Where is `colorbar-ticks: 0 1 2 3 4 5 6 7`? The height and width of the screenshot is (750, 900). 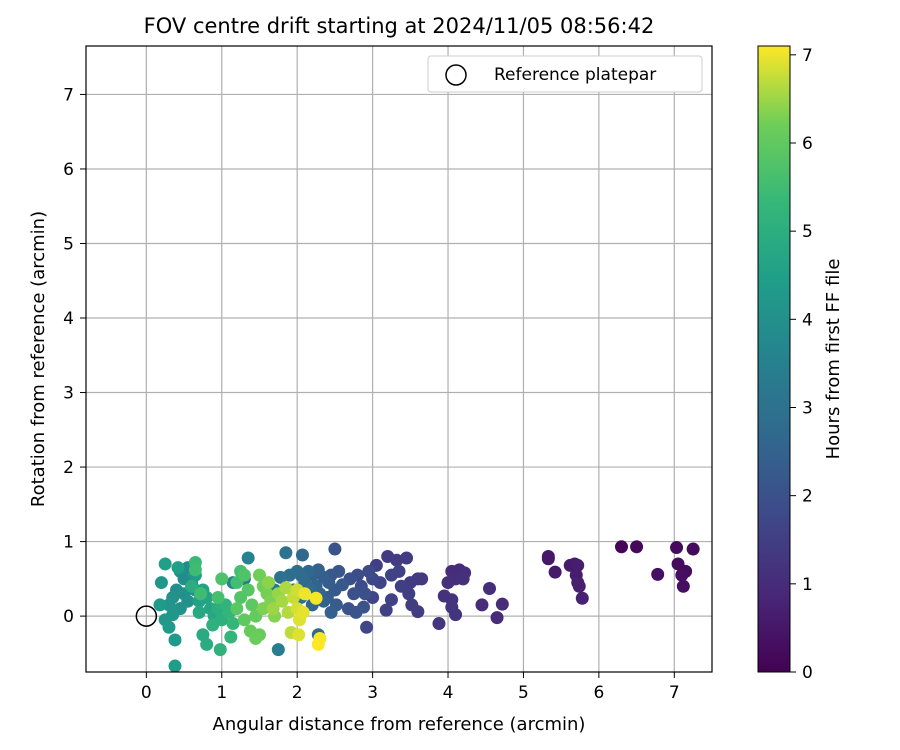 colorbar-ticks: 0 1 2 3 4 5 6 7 is located at coordinates (801, 364).